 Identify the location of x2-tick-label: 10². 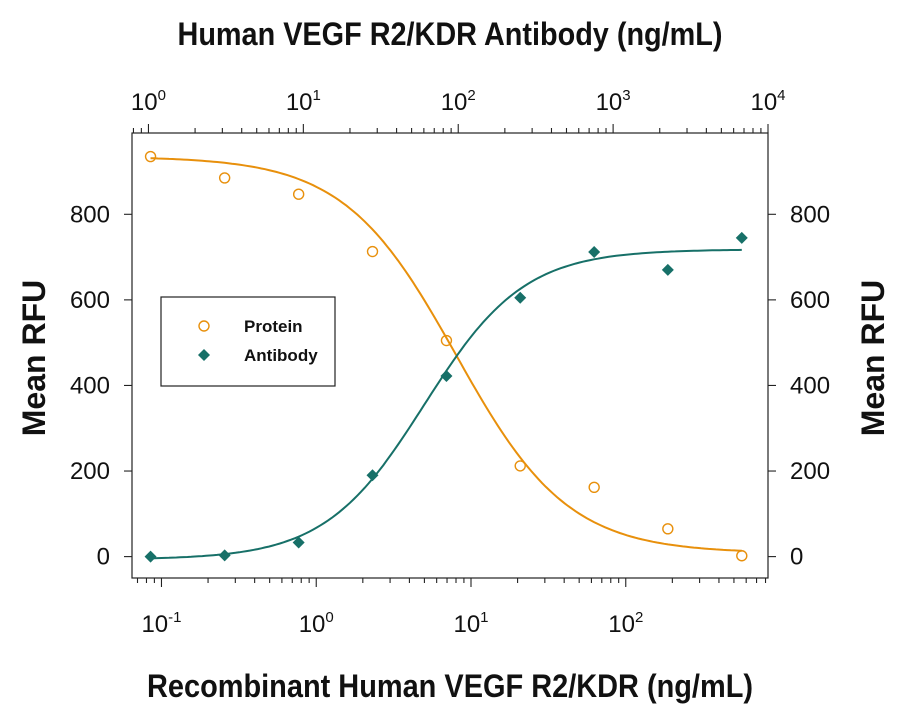
(458, 101).